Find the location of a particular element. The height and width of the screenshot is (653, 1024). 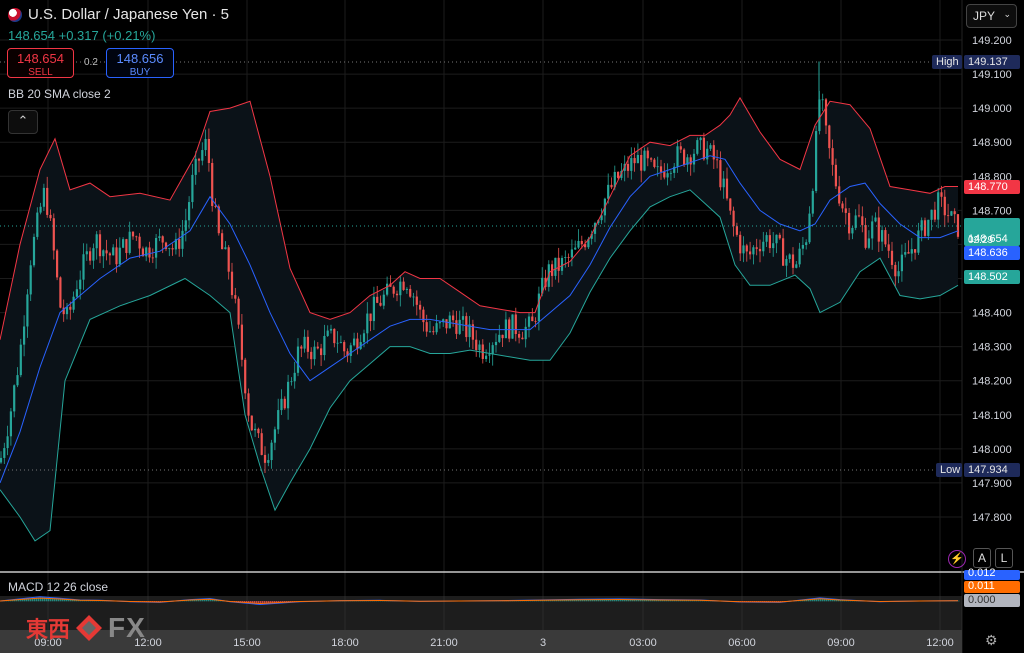

gear-icon: ⚙ is located at coordinates (991, 640).